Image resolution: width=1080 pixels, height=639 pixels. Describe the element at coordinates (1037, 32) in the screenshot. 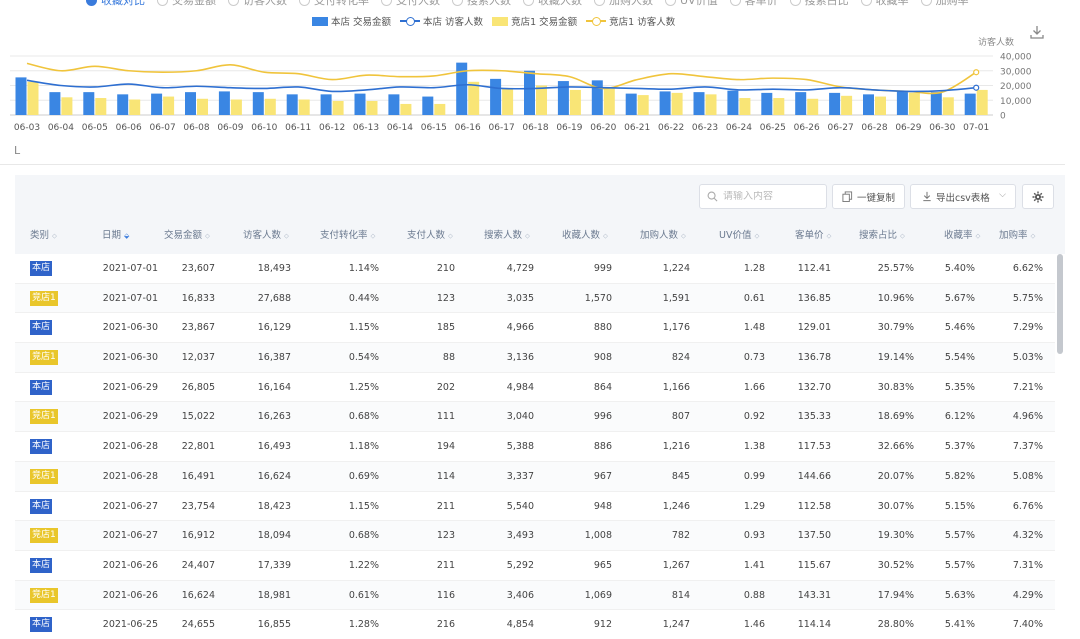

I see `download-icon` at that location.